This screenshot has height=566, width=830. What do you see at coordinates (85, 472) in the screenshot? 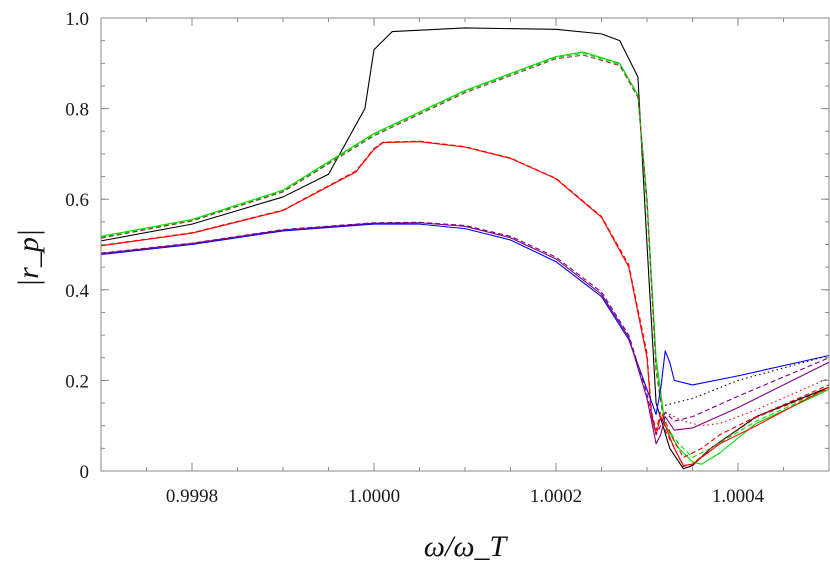
I see `y-tick-label: 0` at bounding box center [85, 472].